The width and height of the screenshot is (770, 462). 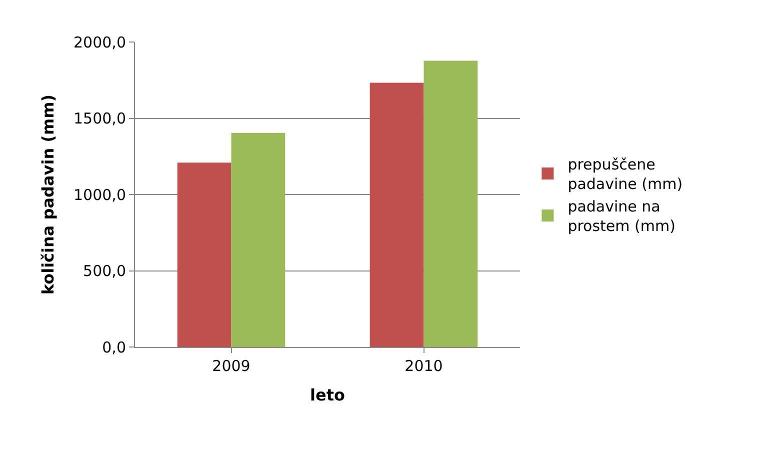 I want to click on y-tick-label: 2000,0, so click(x=100, y=42).